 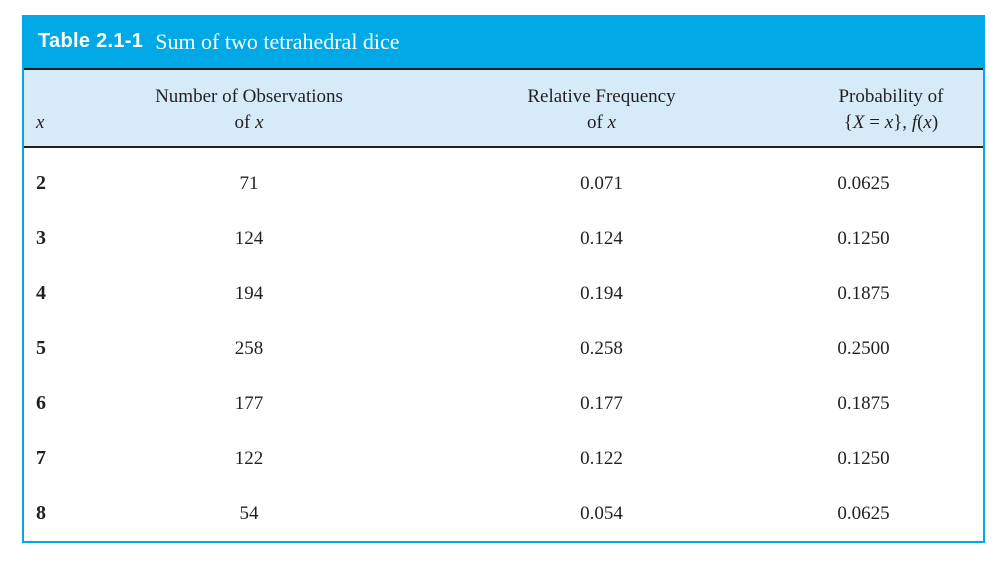 What do you see at coordinates (503, 403) in the screenshot?
I see `table-row: 6 177 0.177 0.1875` at bounding box center [503, 403].